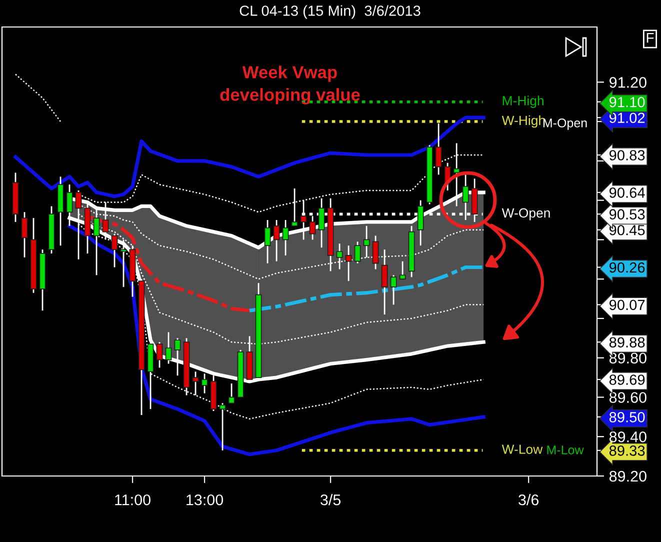 Image resolution: width=661 pixels, height=542 pixels. Describe the element at coordinates (290, 85) in the screenshot. I see `annotation: Week Vwap developing value` at that location.